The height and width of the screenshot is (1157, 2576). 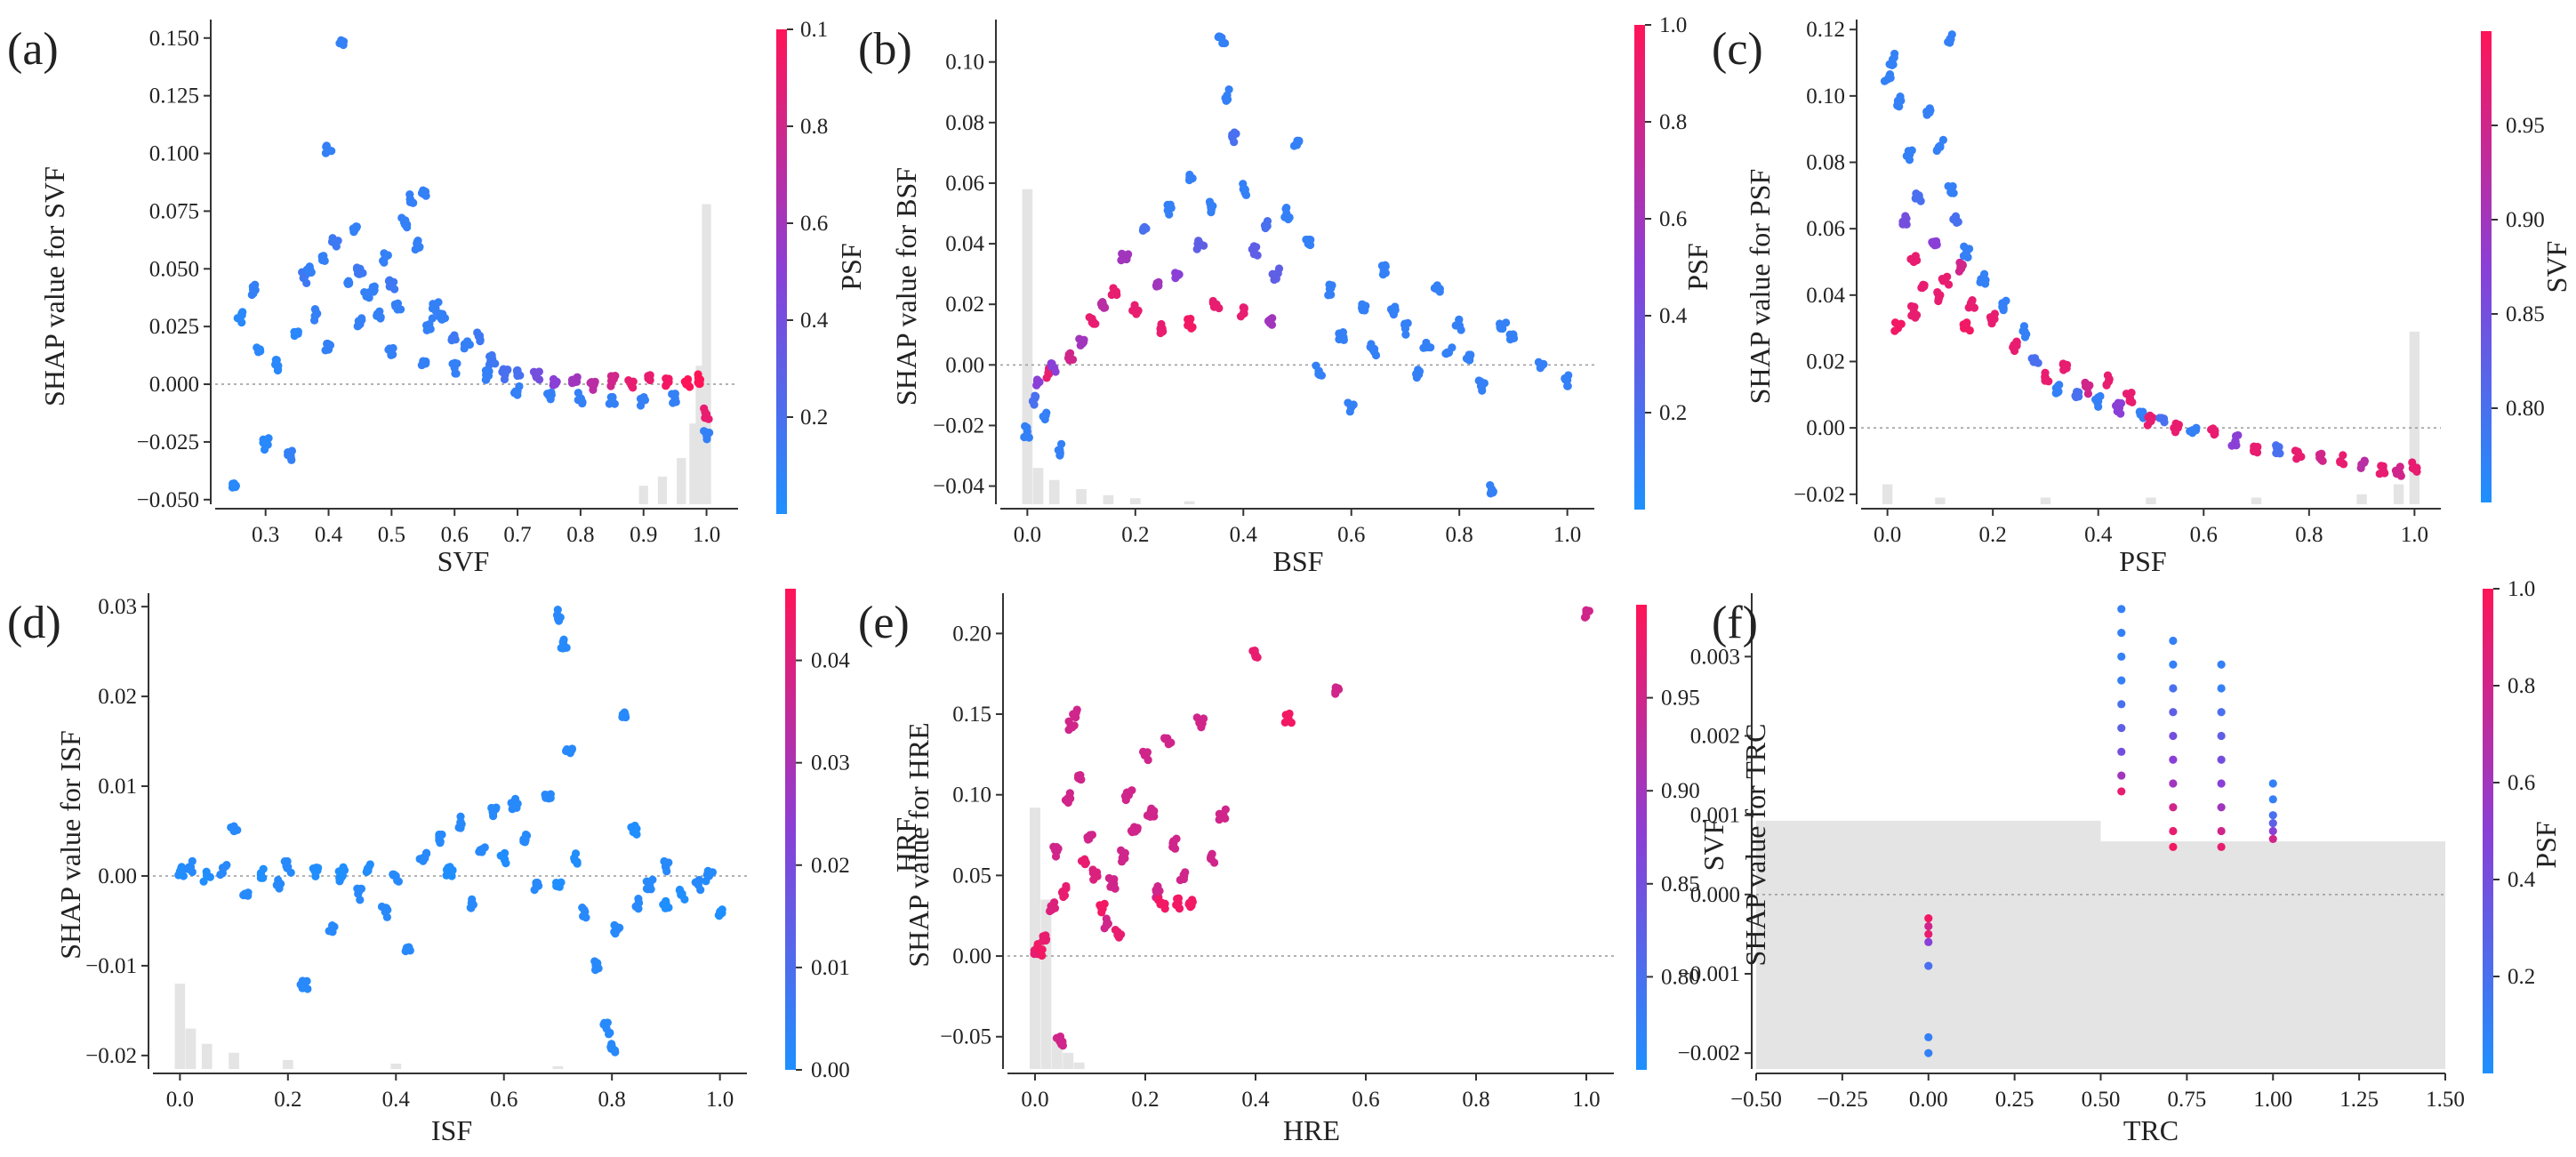 What do you see at coordinates (971, 795) in the screenshot?
I see `panel-e-y-tick-label: 0.10` at bounding box center [971, 795].